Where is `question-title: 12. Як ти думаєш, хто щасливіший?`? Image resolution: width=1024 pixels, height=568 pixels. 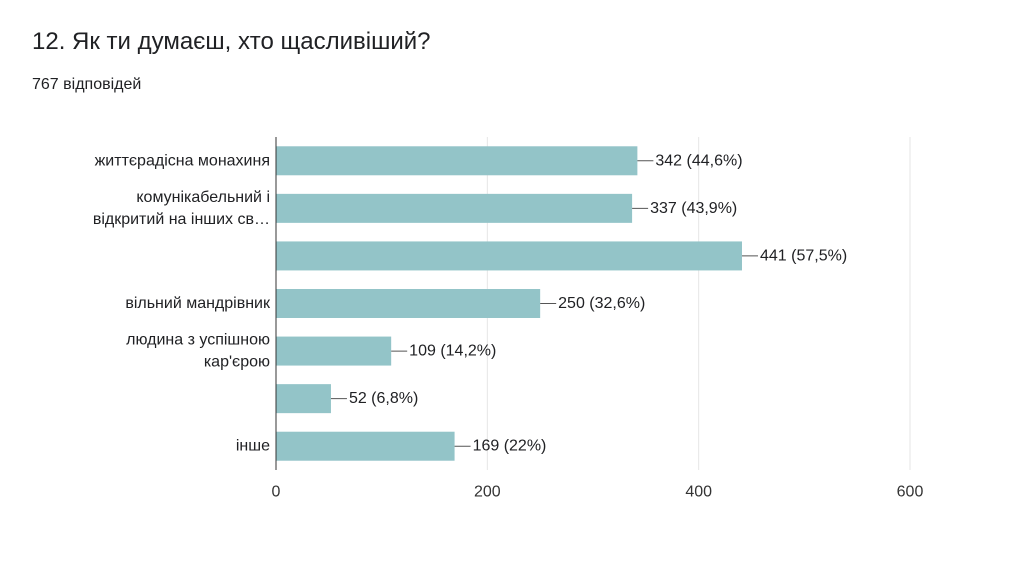
question-title: 12. Як ти думаєш, хто щасливіший? is located at coordinates (231, 41).